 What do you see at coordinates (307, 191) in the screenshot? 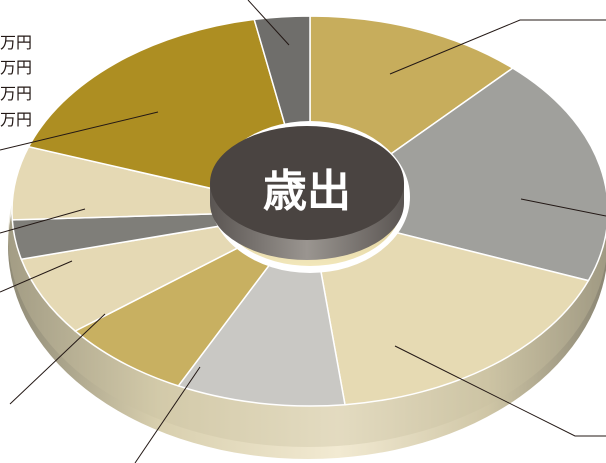
I see `chart-title: 歳出` at bounding box center [307, 191].